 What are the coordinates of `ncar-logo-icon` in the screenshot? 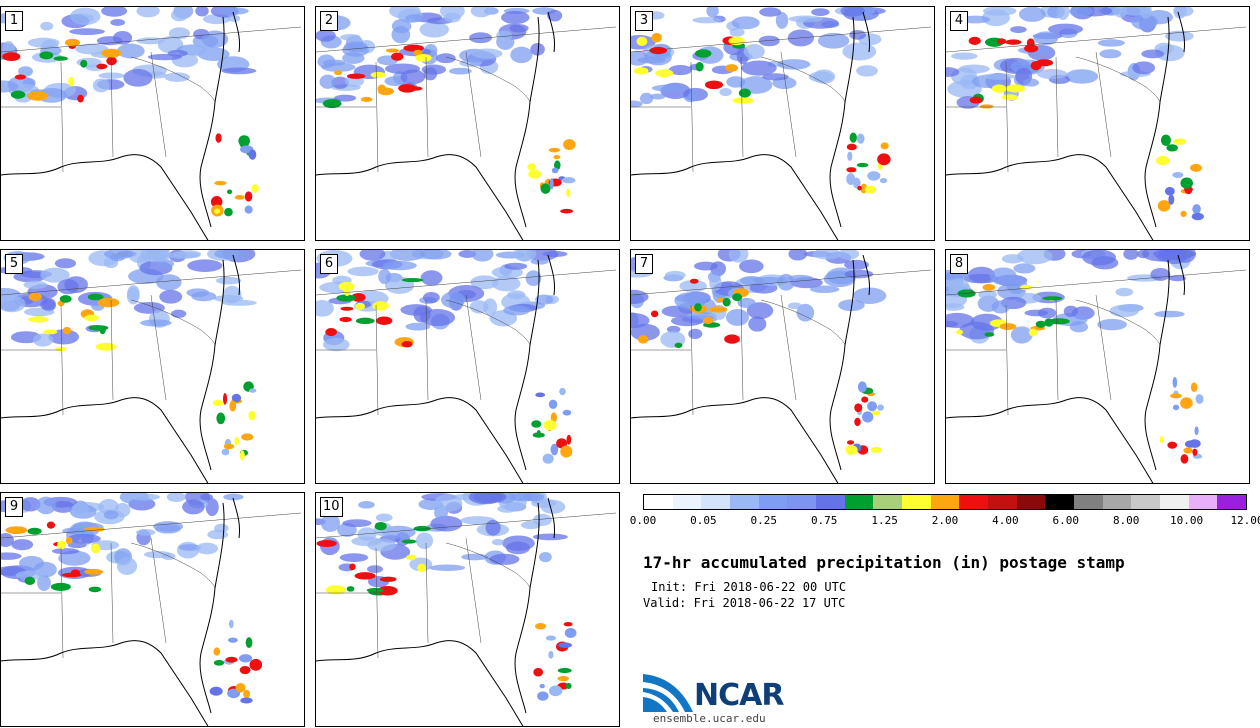 It's located at (668, 693).